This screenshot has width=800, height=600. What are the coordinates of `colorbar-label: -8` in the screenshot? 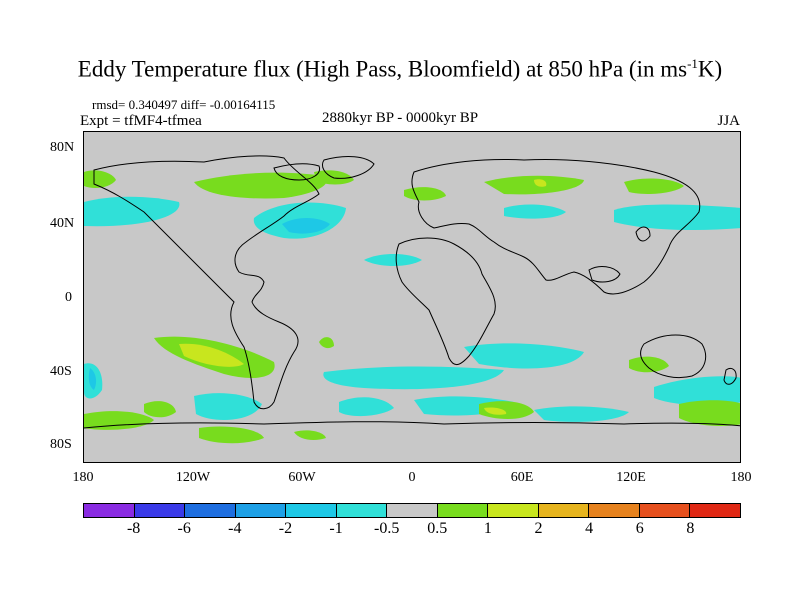 It's located at (133, 528).